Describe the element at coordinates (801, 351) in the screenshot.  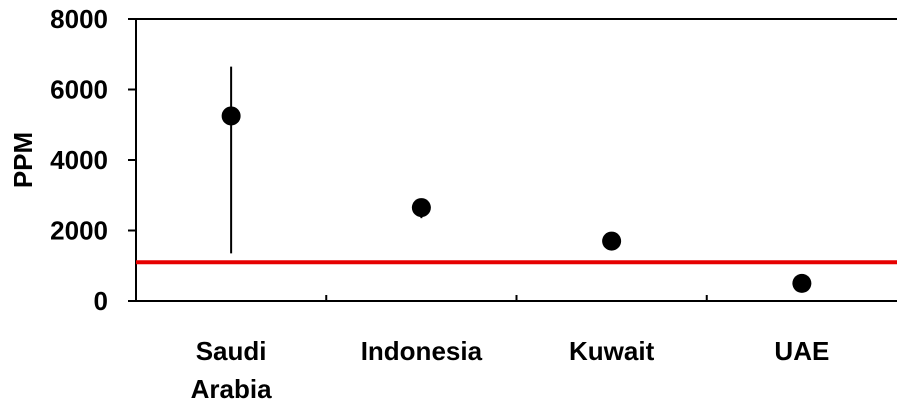
I see `x-category-label: UAE` at that location.